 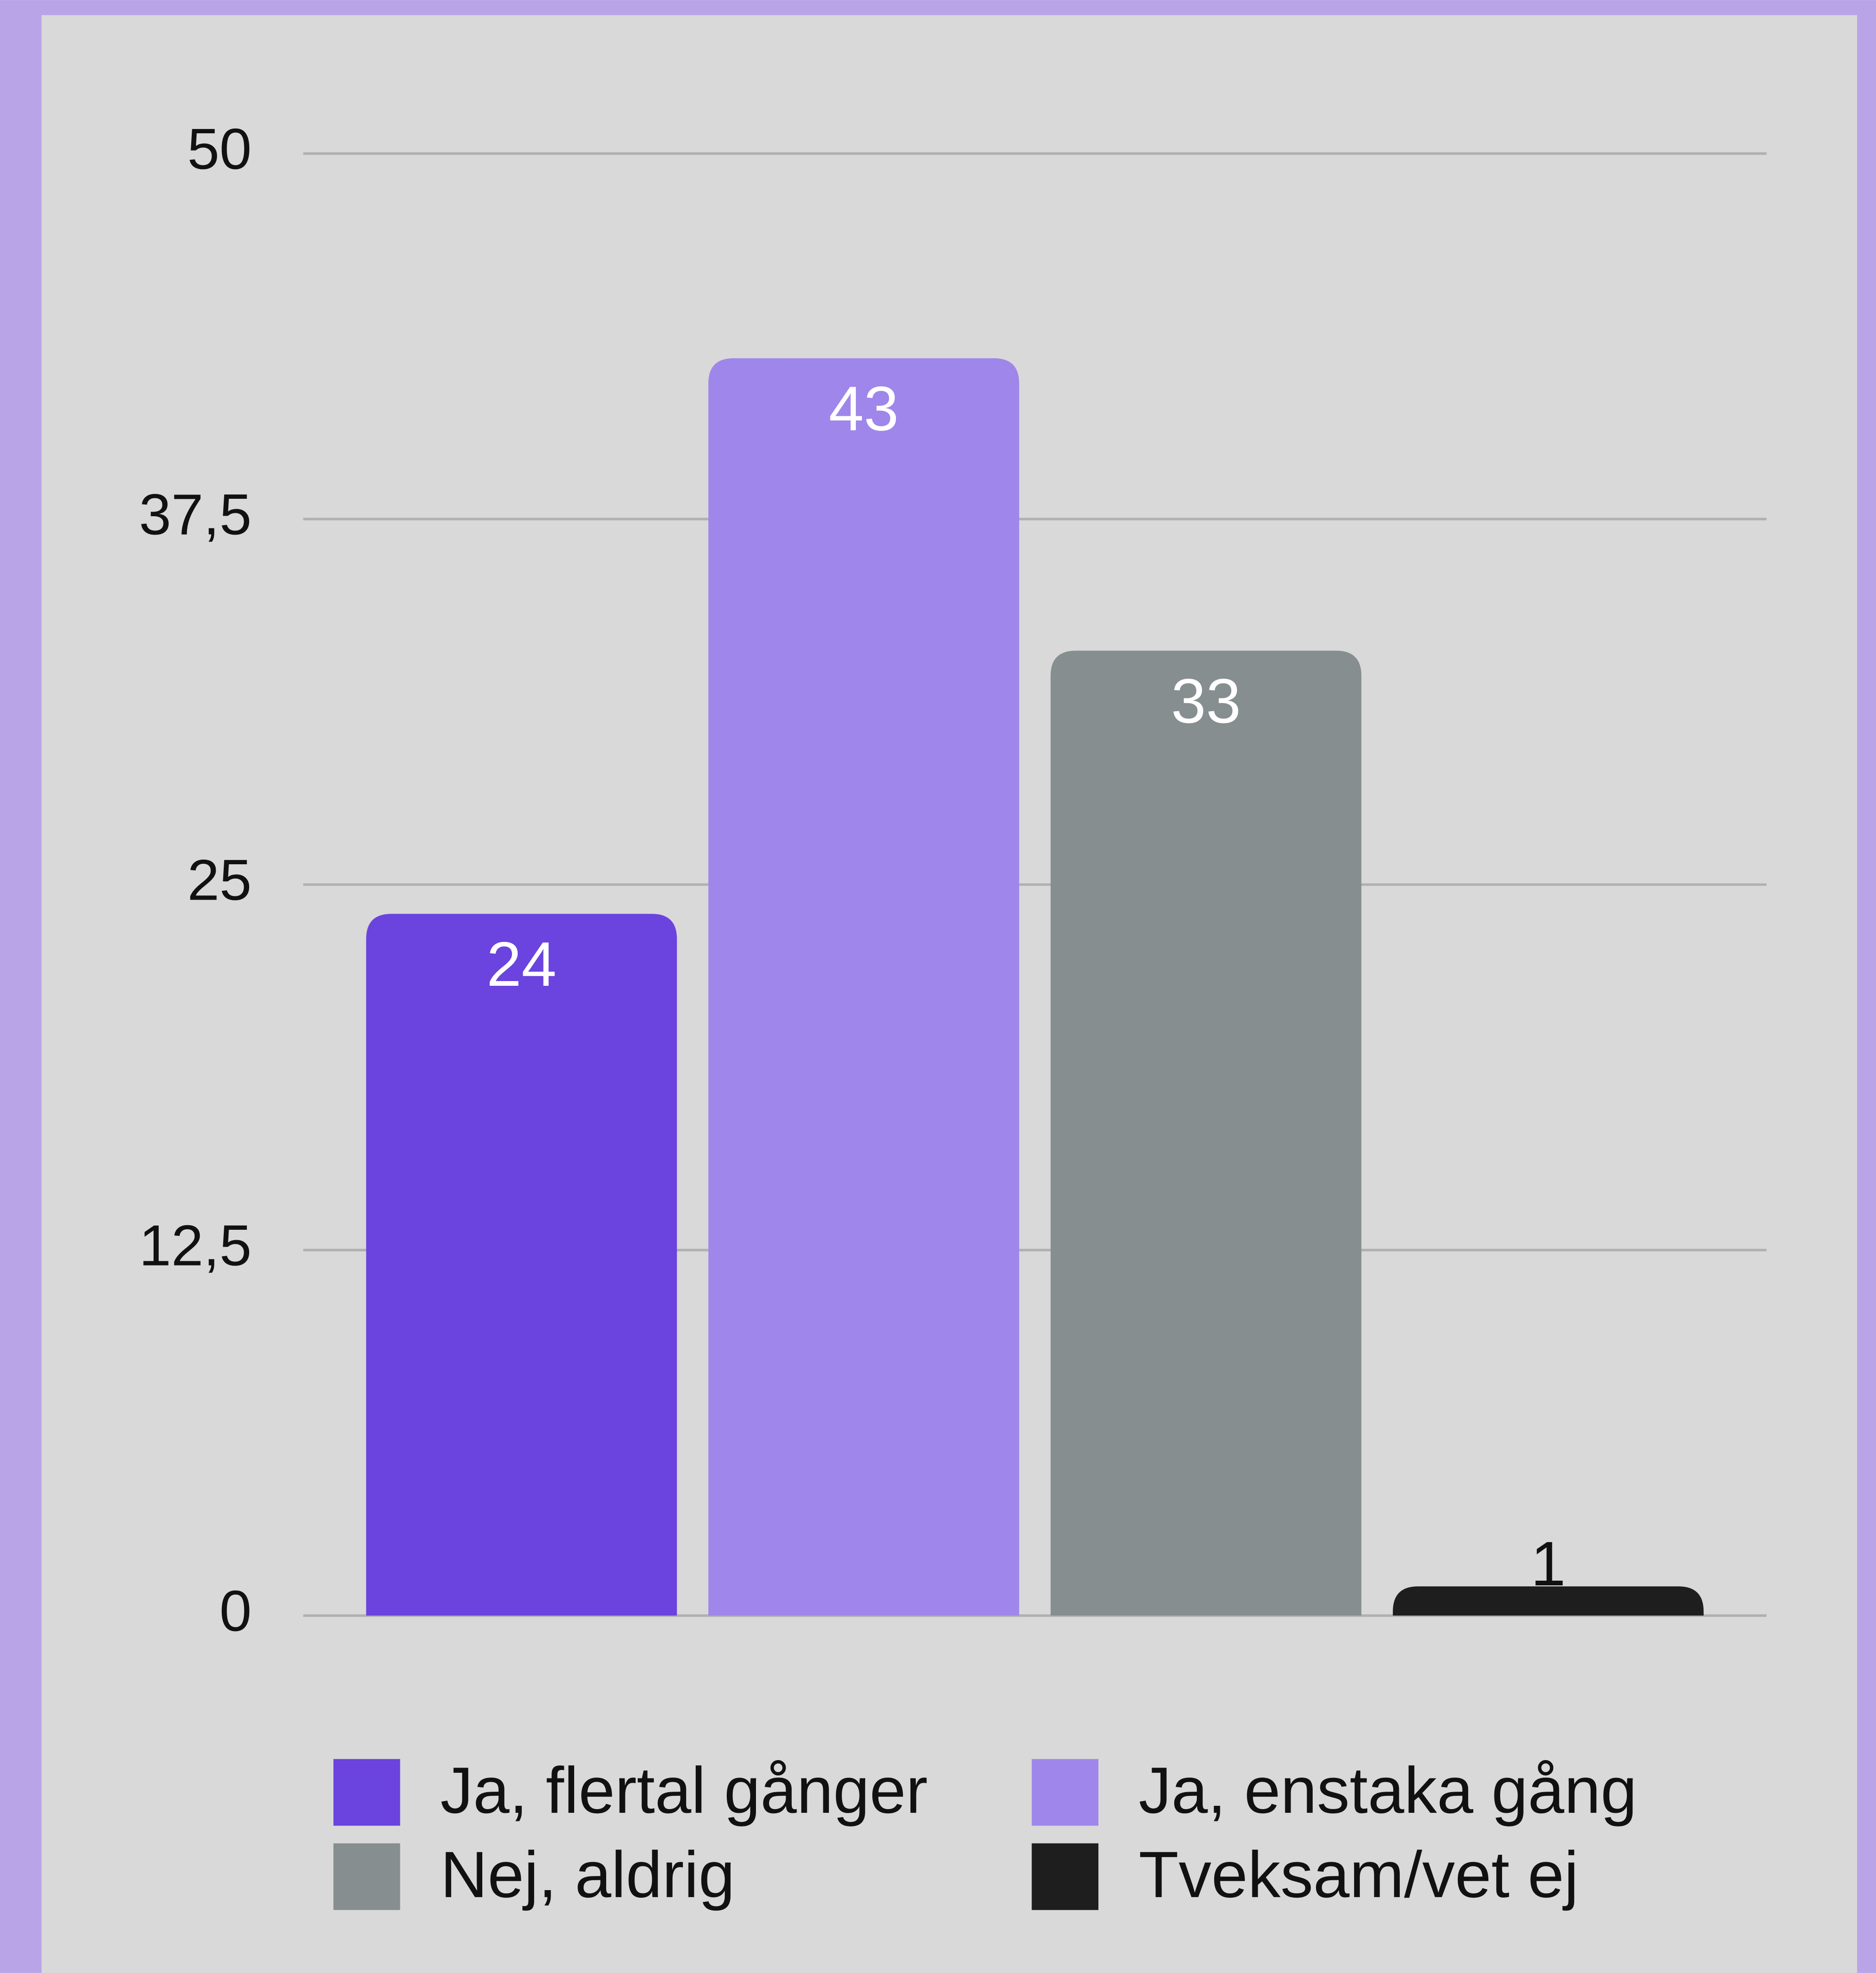 I want to click on value-label: 43, so click(x=864, y=408).